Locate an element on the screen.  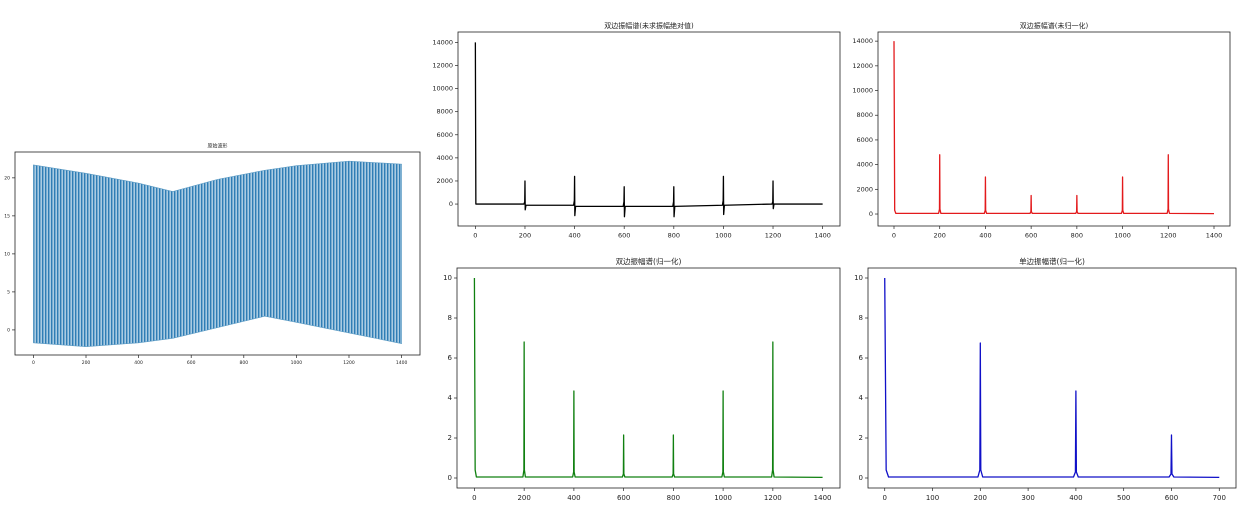
chart-title: 双边振幅谱(未求振幅绝对值) is located at coordinates (649, 25).